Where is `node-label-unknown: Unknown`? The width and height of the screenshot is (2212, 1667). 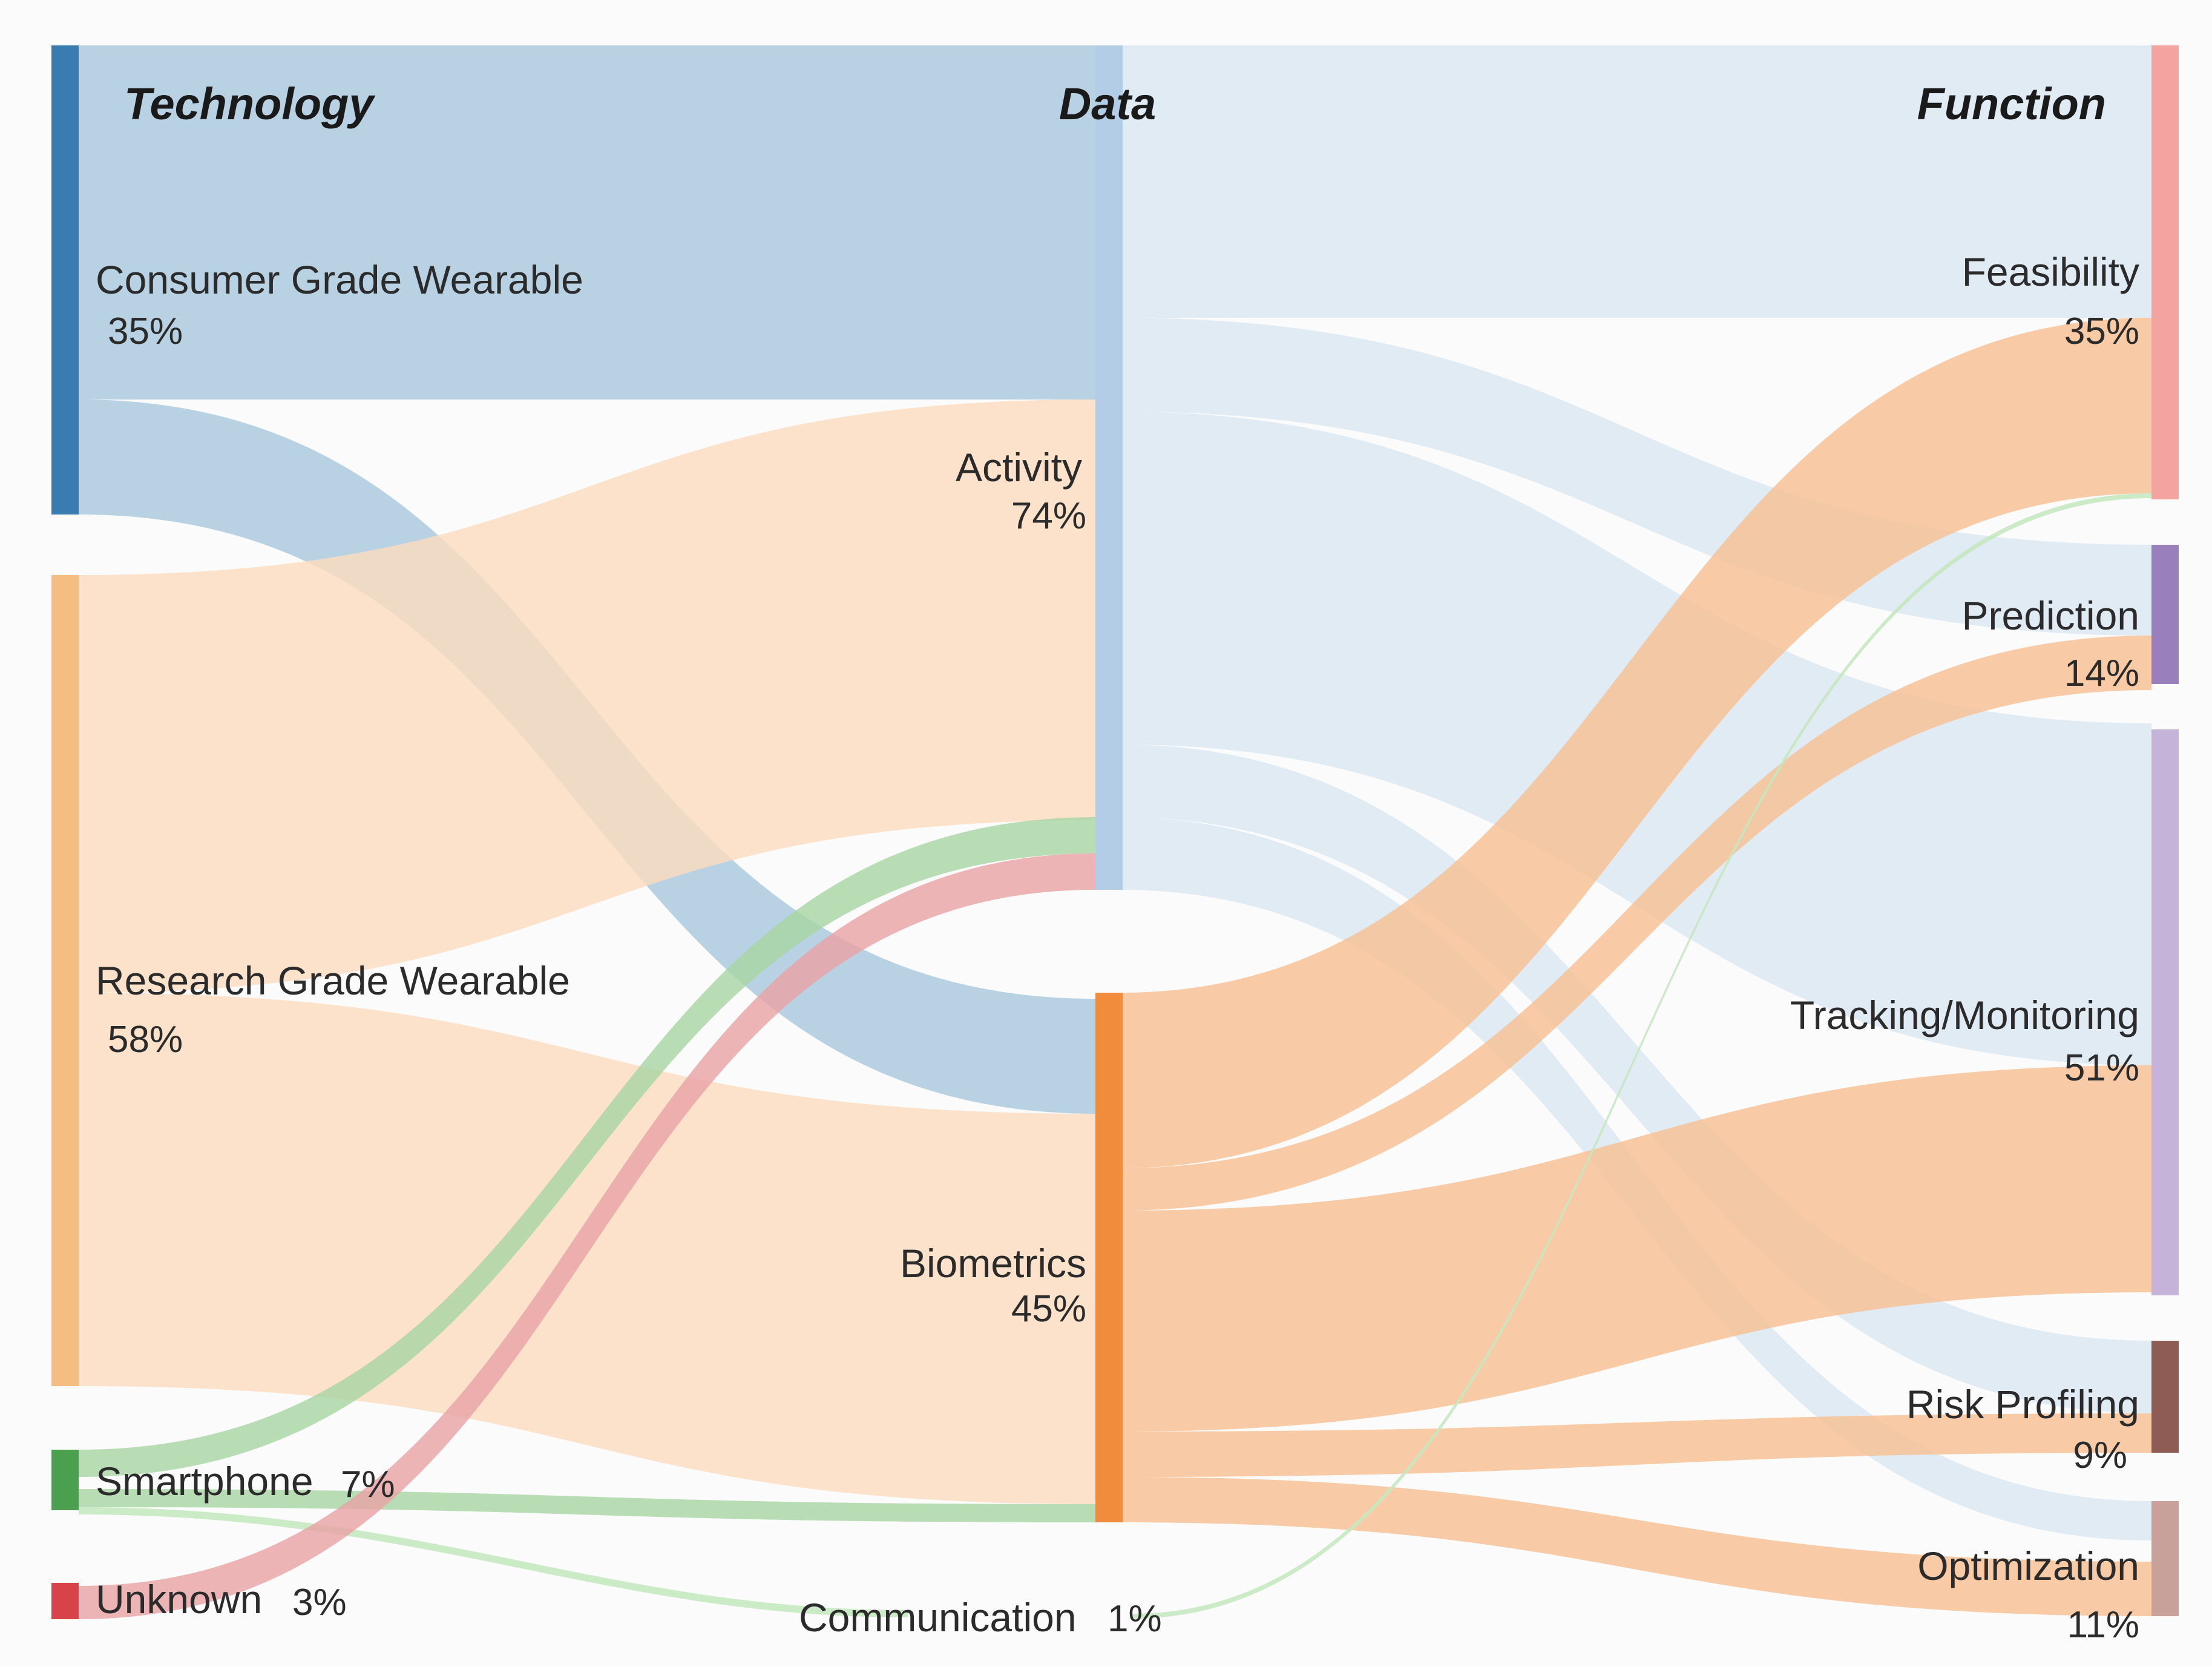 node-label-unknown: Unknown is located at coordinates (179, 1599).